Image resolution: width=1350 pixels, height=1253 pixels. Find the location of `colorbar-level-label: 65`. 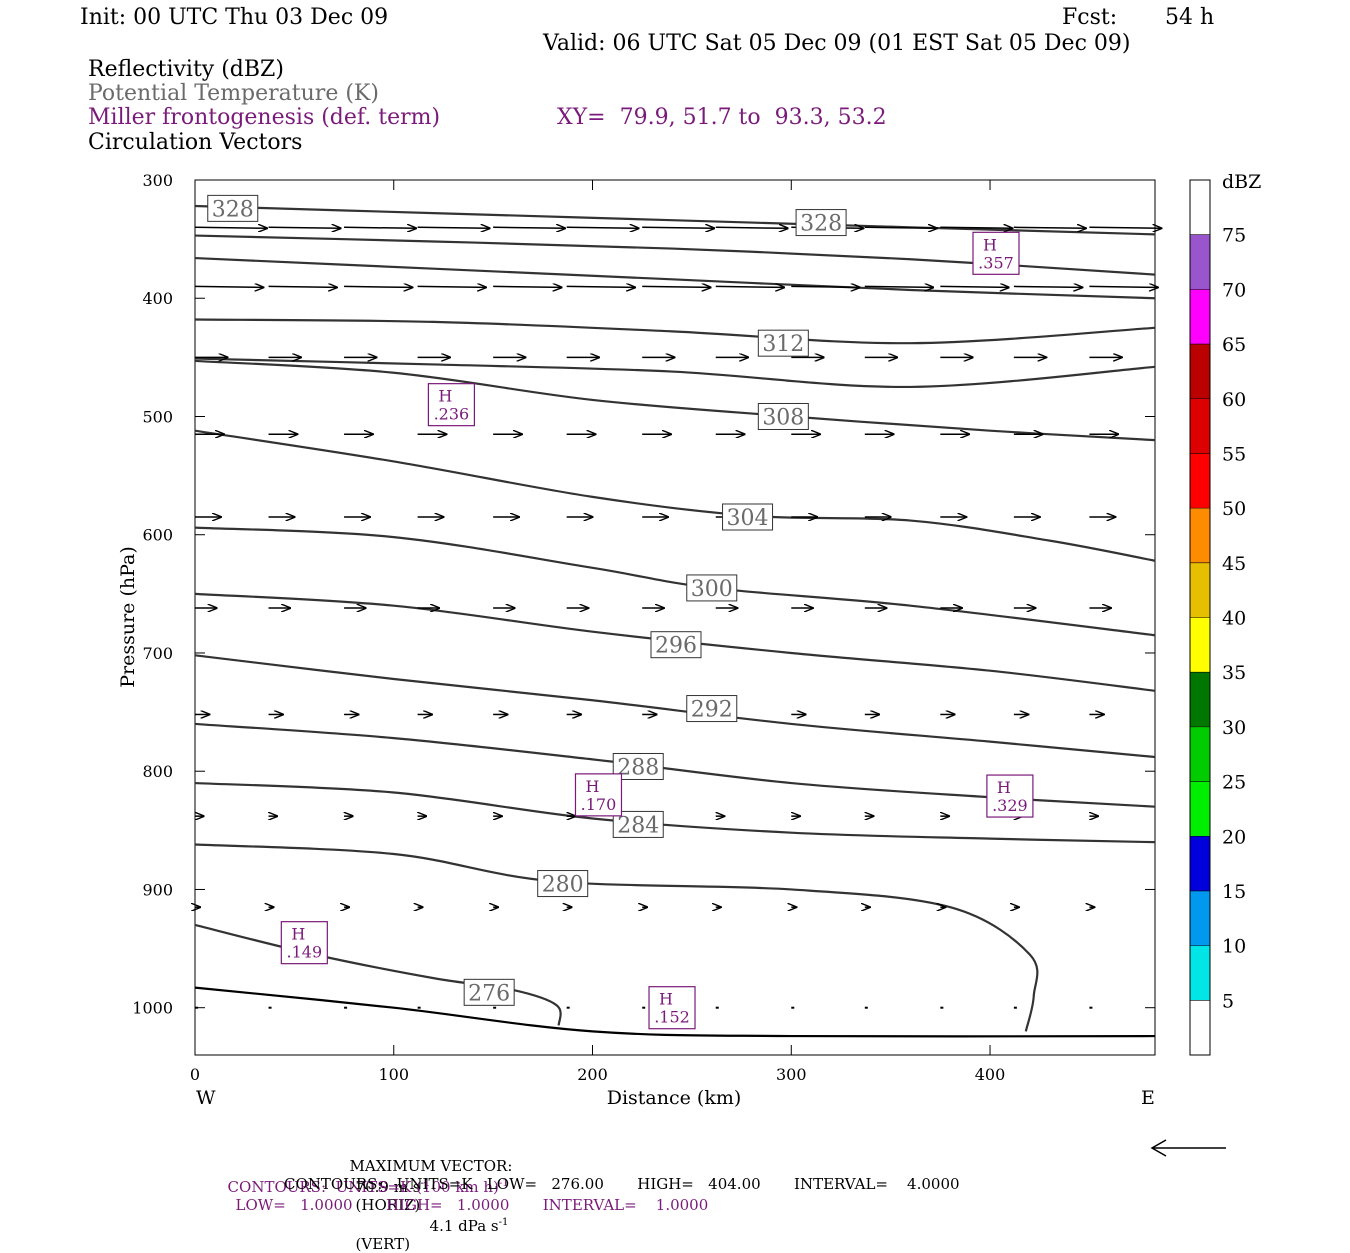

colorbar-level-label: 65 is located at coordinates (1234, 345).